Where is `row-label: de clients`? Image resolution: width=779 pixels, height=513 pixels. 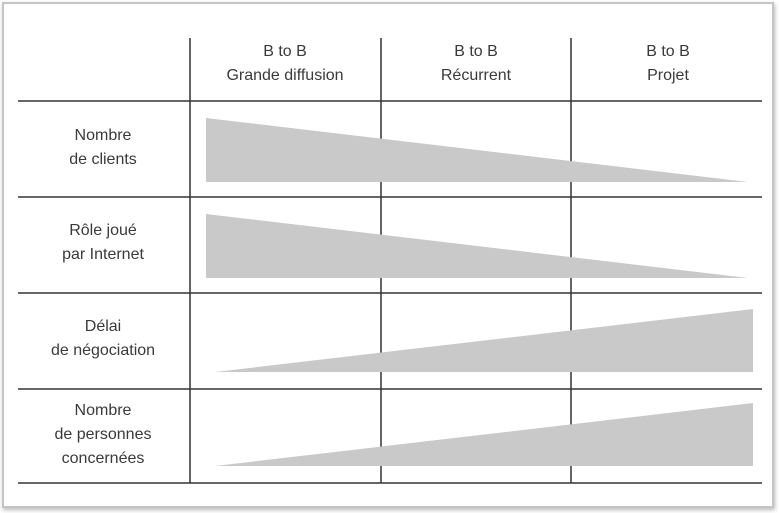
row-label: de clients is located at coordinates (103, 159).